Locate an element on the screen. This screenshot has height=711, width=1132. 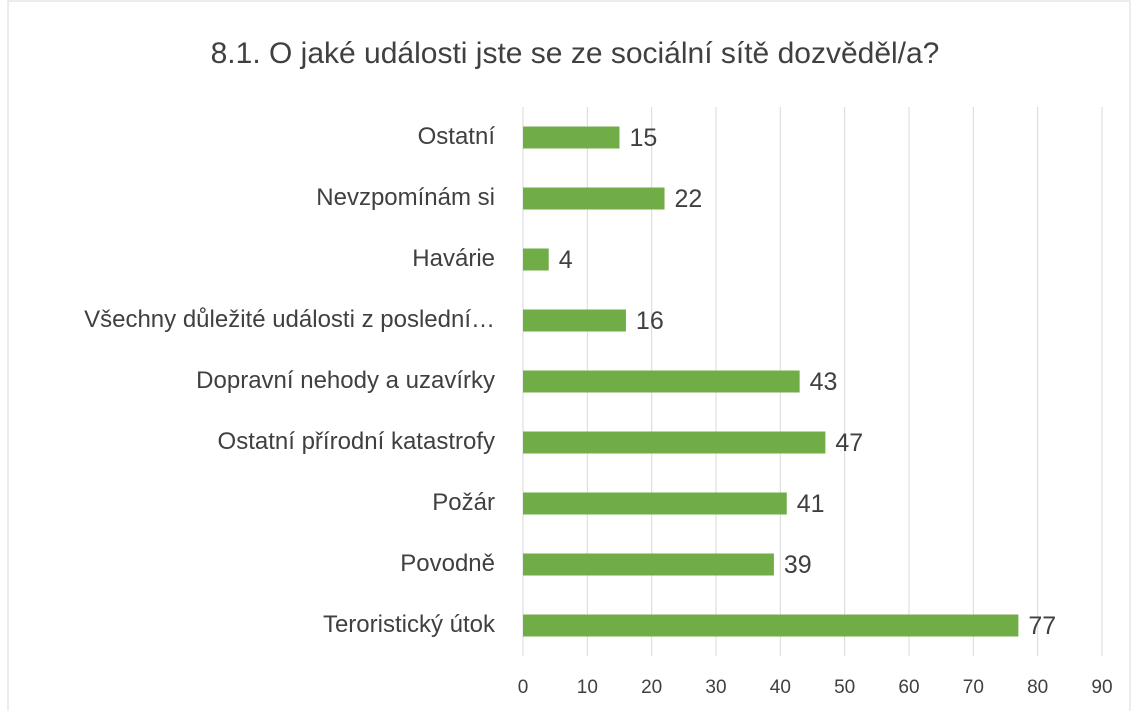
value-label: 4 is located at coordinates (566, 260).